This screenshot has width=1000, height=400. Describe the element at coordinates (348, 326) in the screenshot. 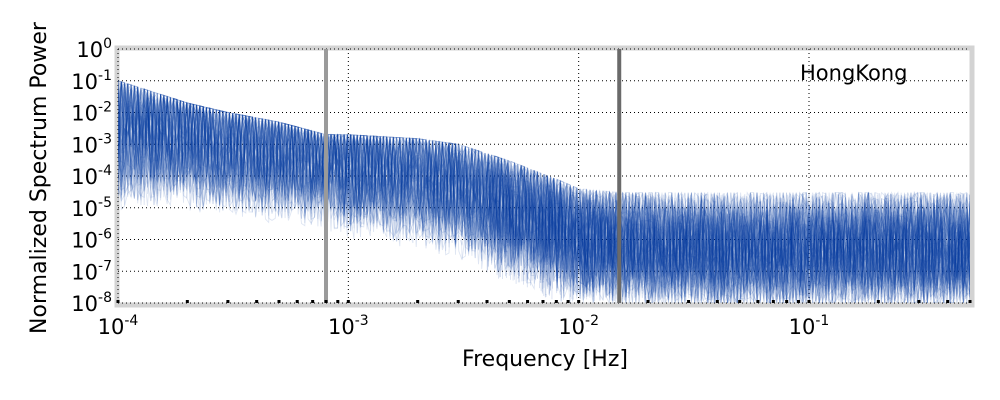

I see `x-tick-label: 10⁻³` at that location.